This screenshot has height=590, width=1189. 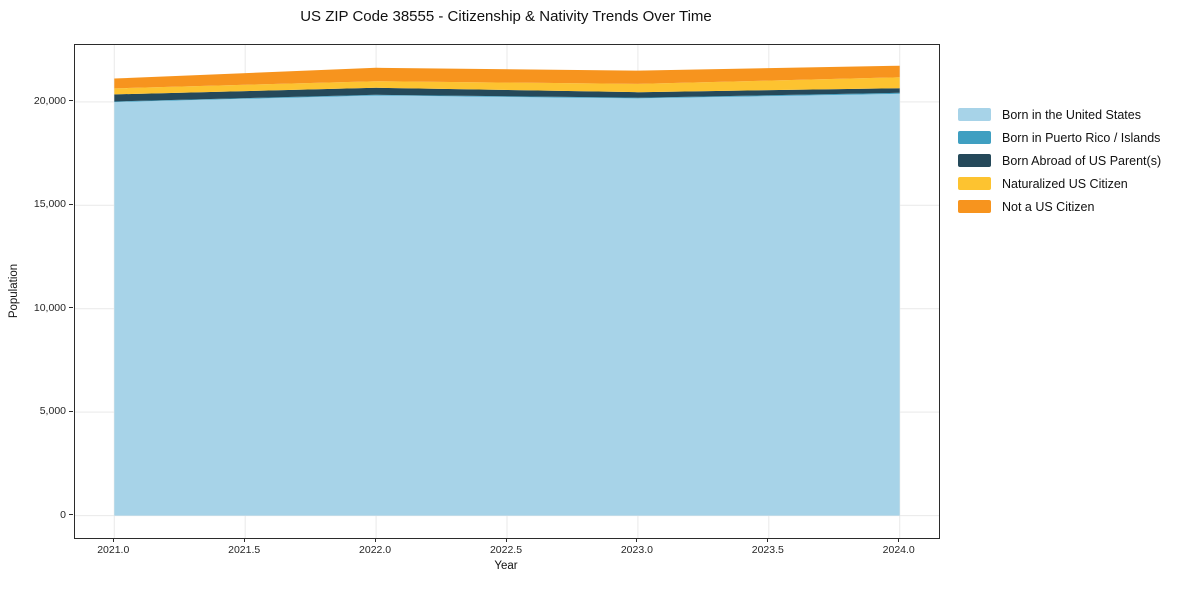 What do you see at coordinates (506, 550) in the screenshot?
I see `x-tick-label: 2022.5` at bounding box center [506, 550].